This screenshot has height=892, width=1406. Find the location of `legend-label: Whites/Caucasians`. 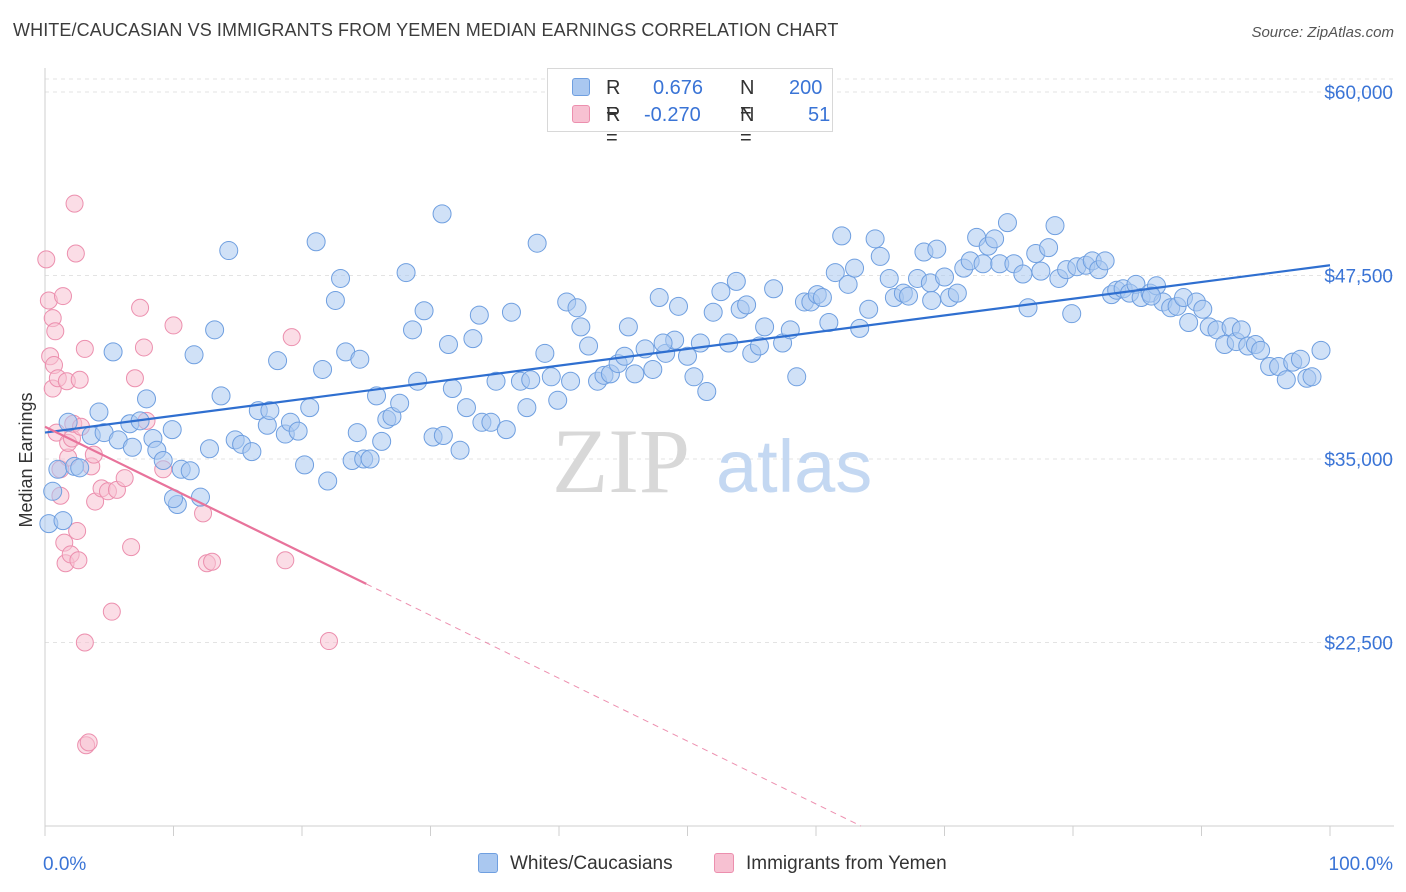

legend-label: Whites/Caucasians is located at coordinates (591, 863).